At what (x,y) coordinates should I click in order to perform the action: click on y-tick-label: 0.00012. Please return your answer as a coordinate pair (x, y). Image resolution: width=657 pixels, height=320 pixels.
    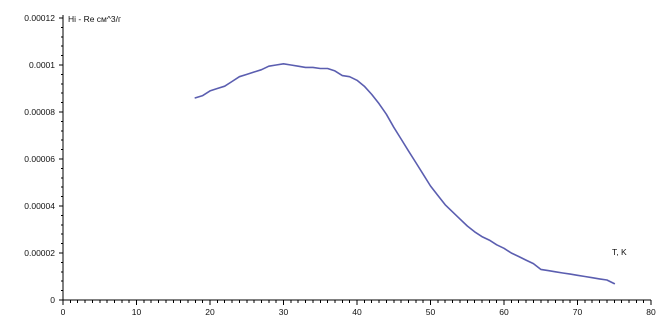
    Looking at the image, I should click on (39, 18).